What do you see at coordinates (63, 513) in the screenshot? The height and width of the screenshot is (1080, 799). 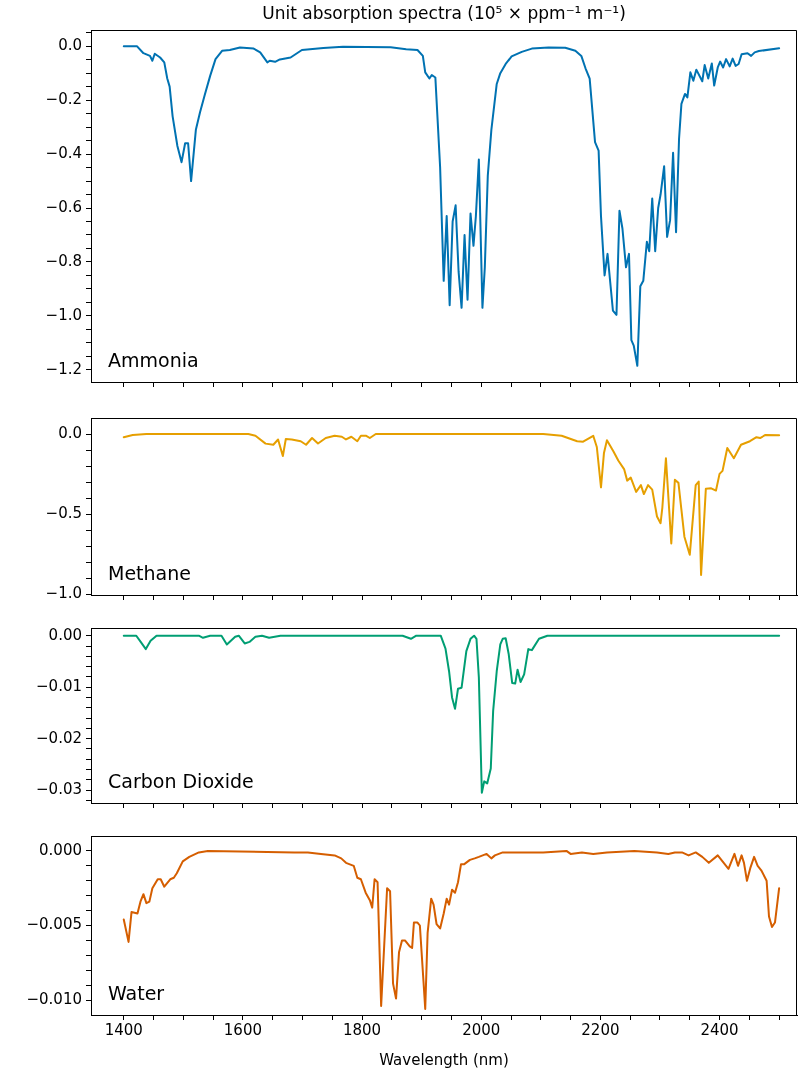 I see `y-tick-label: −0.5` at bounding box center [63, 513].